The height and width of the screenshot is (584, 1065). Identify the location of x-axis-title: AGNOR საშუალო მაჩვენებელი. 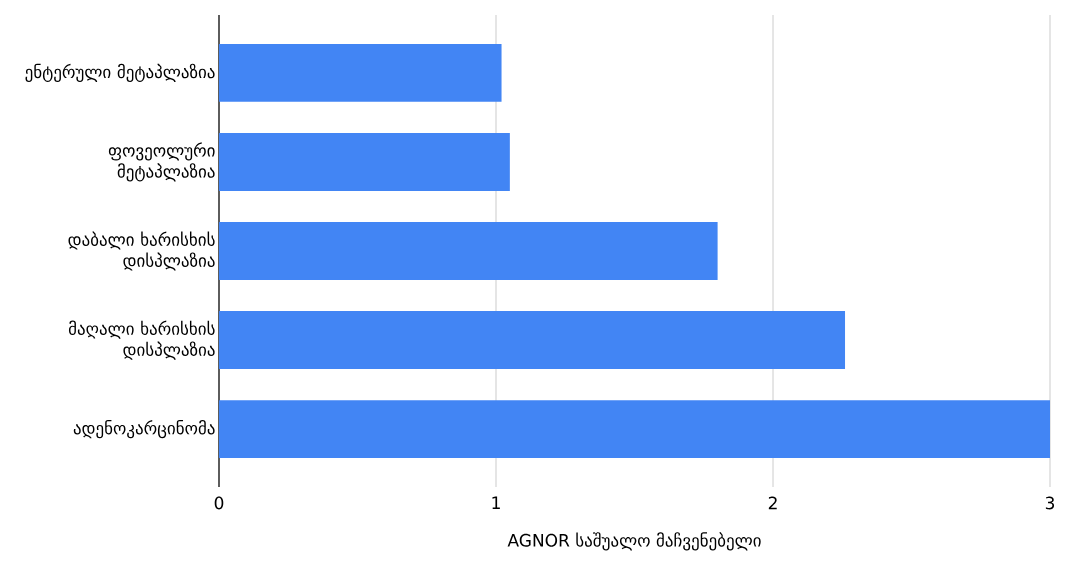
(634, 541).